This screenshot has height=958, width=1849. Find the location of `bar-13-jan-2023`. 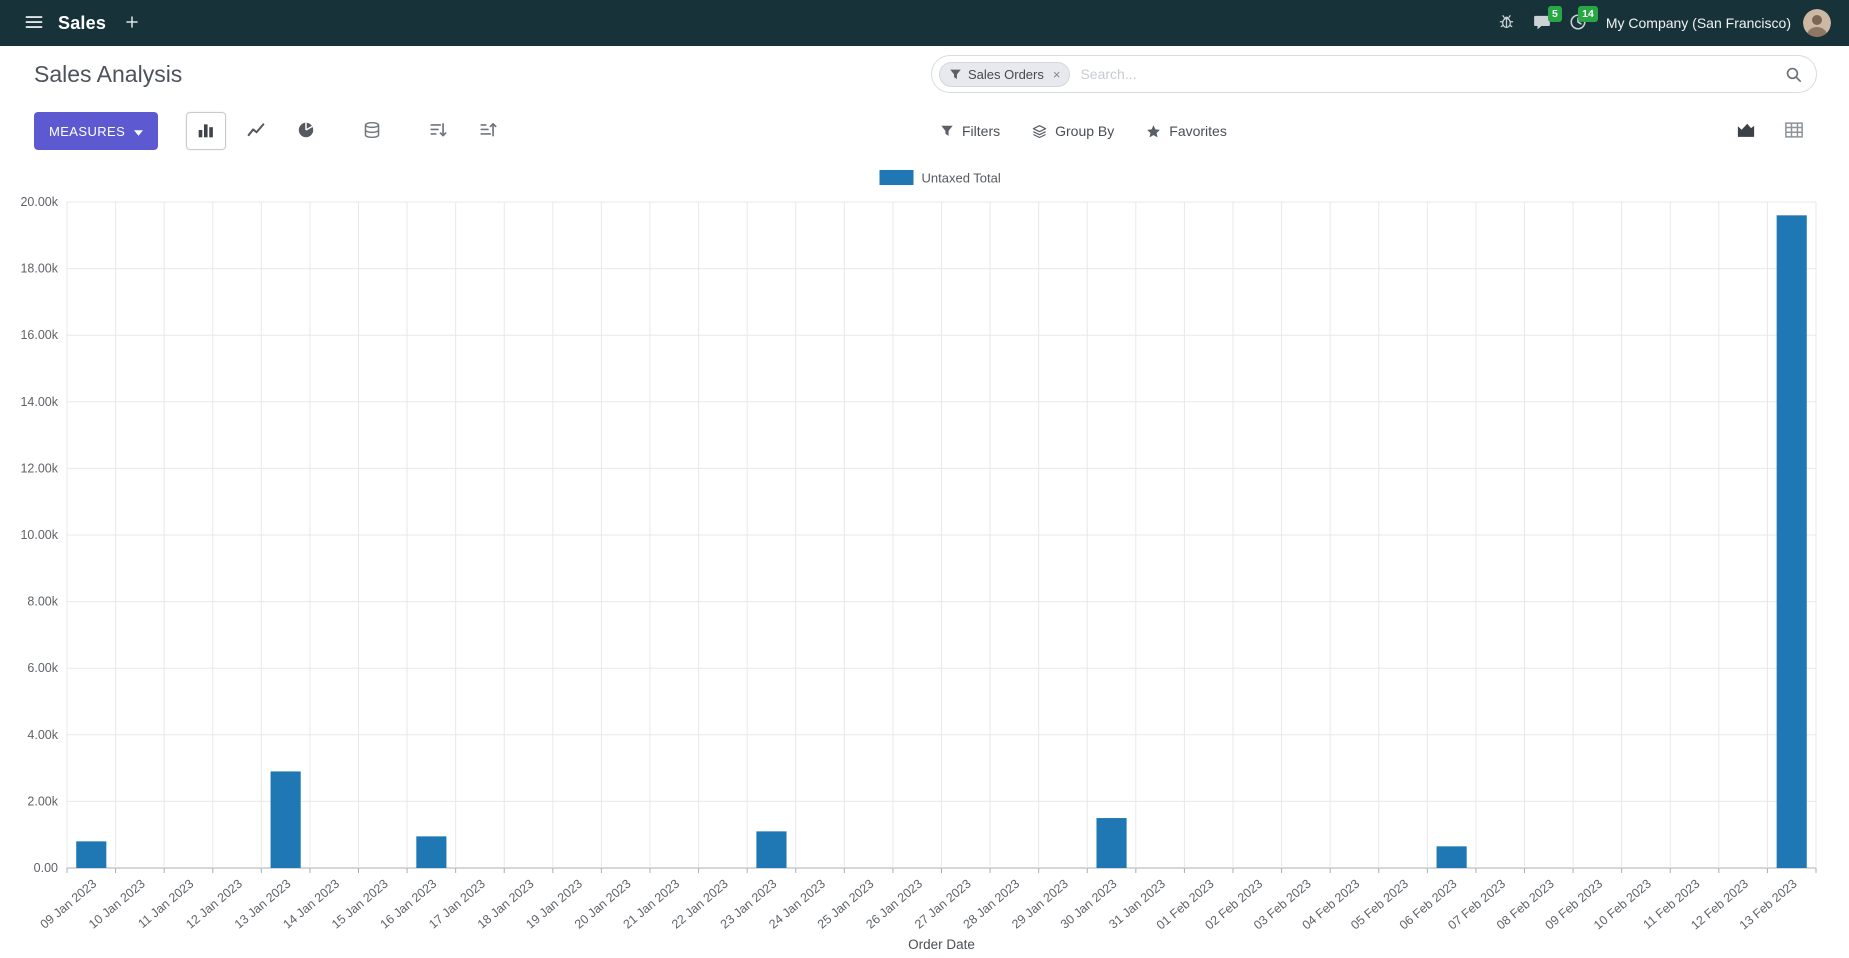

bar-13-jan-2023 is located at coordinates (285, 819).